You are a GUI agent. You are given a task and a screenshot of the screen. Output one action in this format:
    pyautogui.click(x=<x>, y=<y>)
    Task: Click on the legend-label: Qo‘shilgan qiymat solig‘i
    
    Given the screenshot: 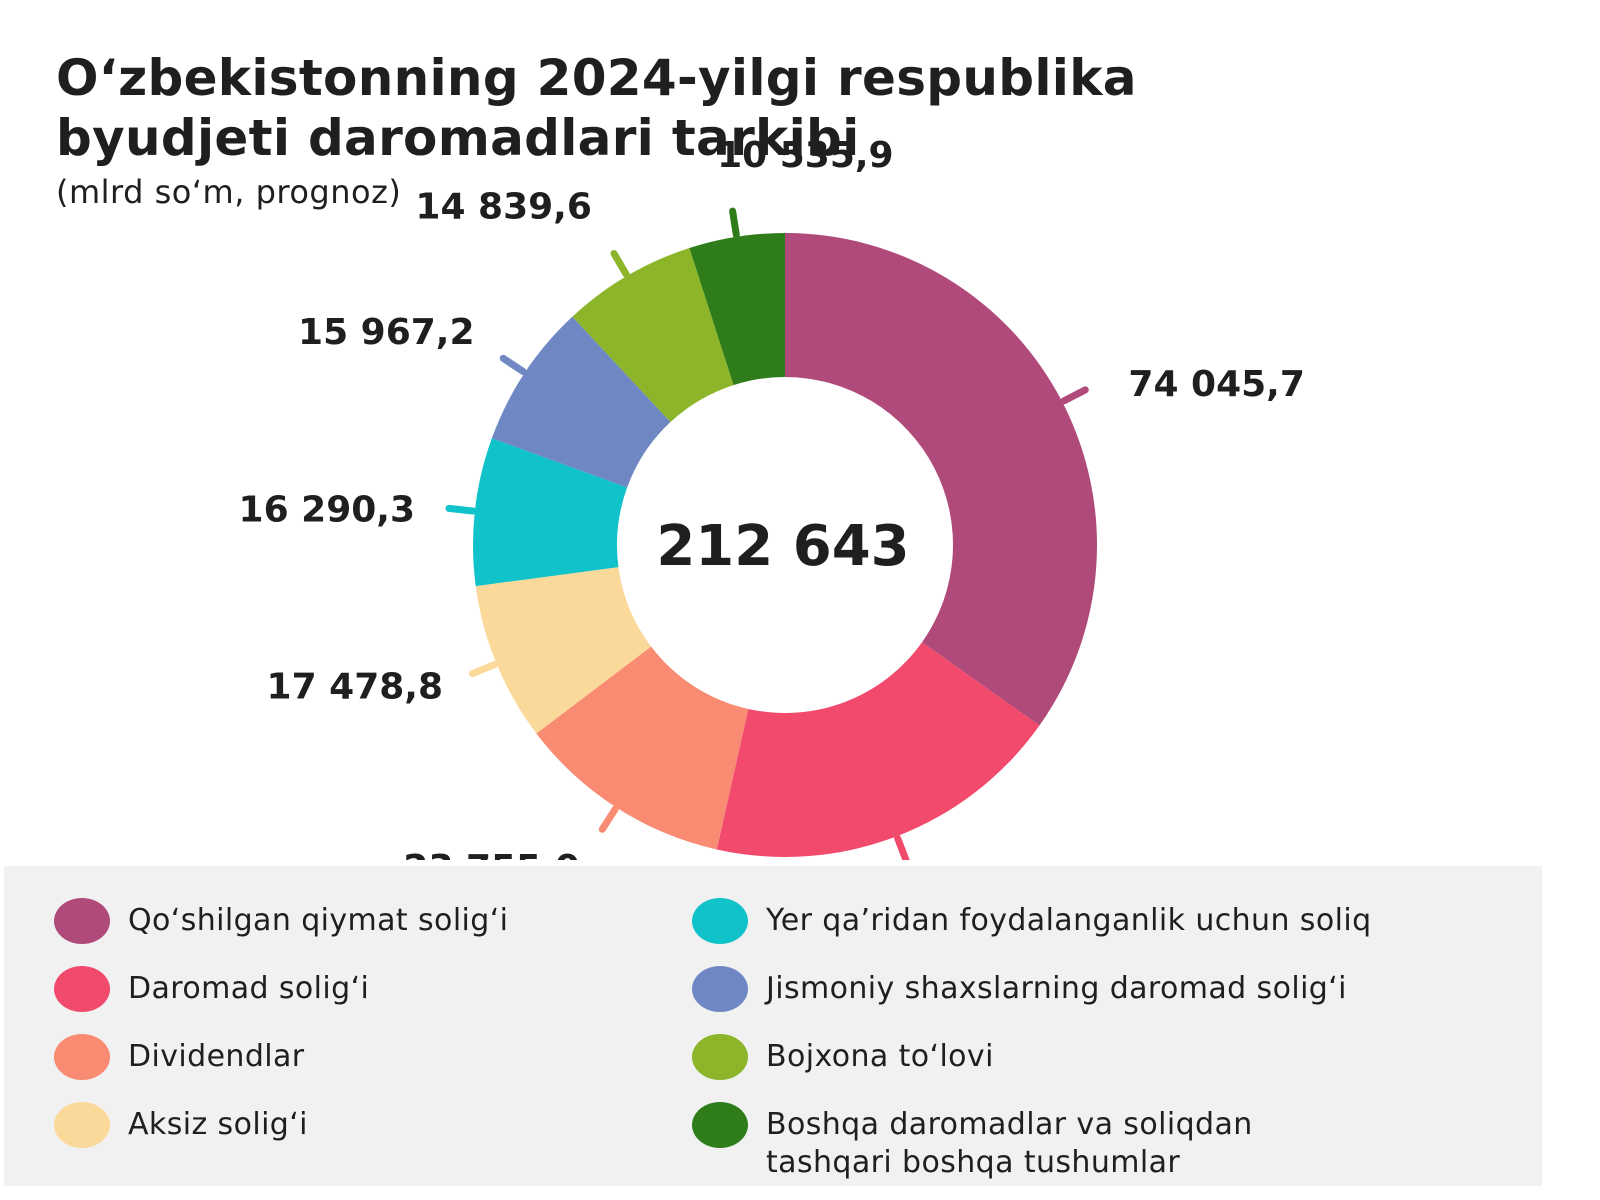 What is the action you would take?
    pyautogui.click(x=318, y=920)
    